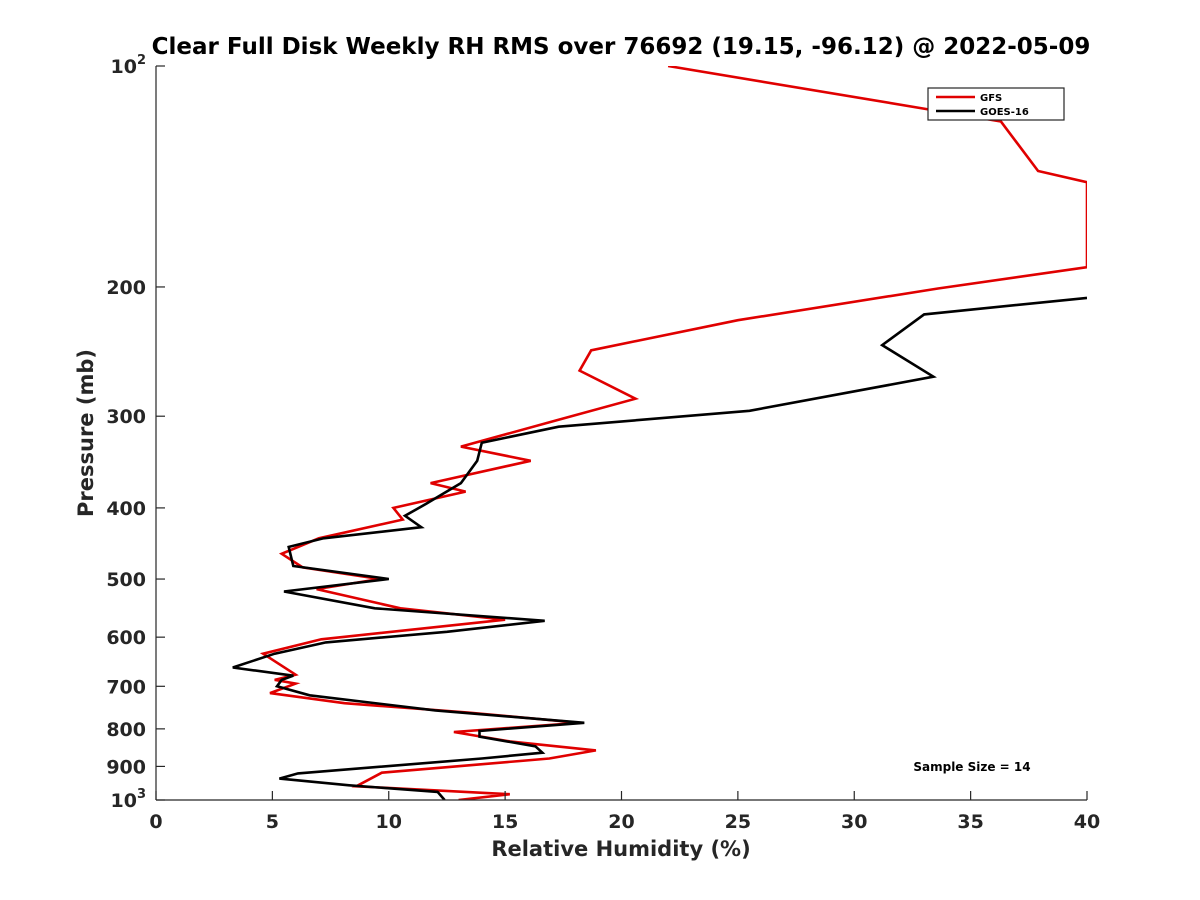 The width and height of the screenshot is (1200, 900). I want to click on x-tick-label: 35, so click(970, 822).